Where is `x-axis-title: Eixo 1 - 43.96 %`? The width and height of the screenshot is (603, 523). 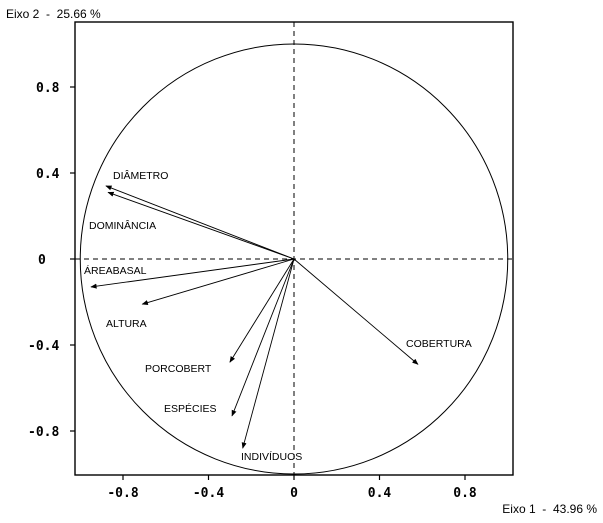
x-axis-title: Eixo 1 - 43.96 % is located at coordinates (549, 509).